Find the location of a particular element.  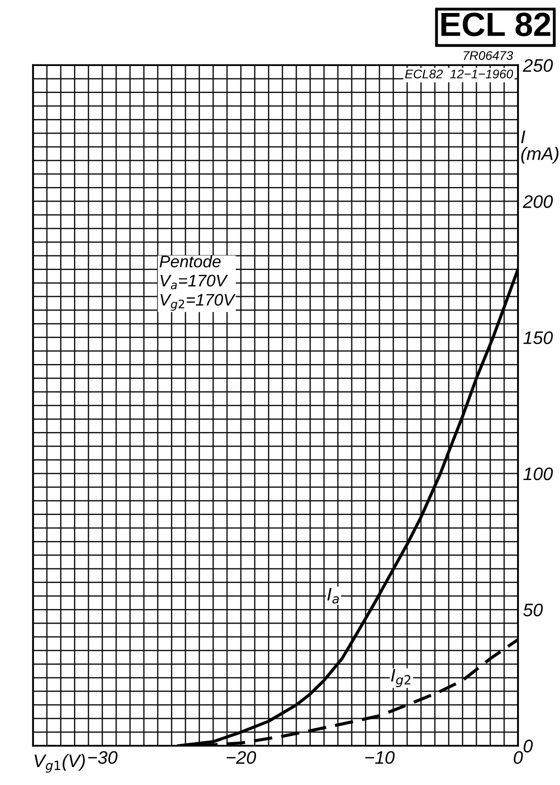

y-tick-label: 150 is located at coordinates (538, 337).